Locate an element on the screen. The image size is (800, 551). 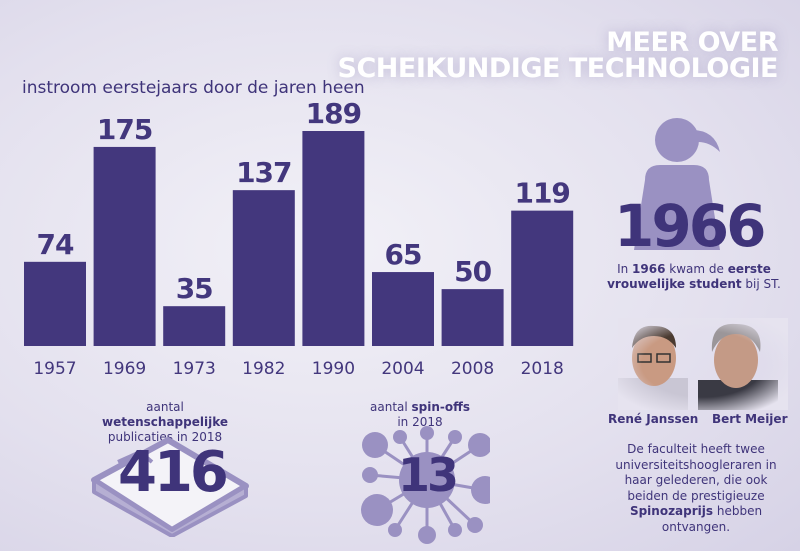
professor-name-1: René Janssen is located at coordinates (653, 419).